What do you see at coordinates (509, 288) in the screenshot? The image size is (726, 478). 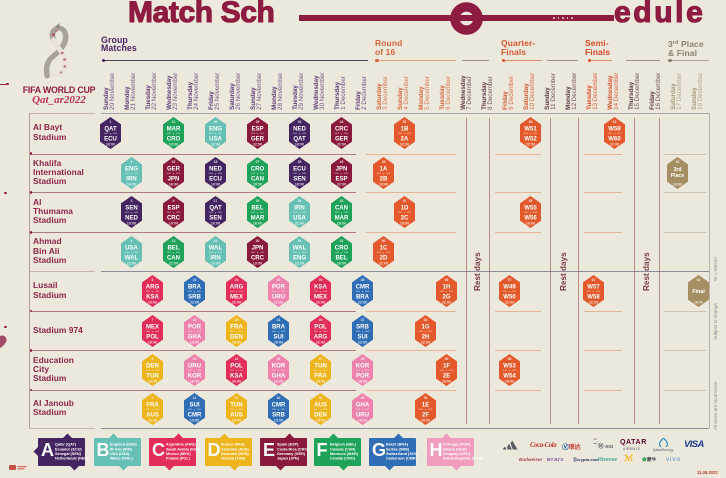 I see `svg-text: W49` at bounding box center [509, 288].